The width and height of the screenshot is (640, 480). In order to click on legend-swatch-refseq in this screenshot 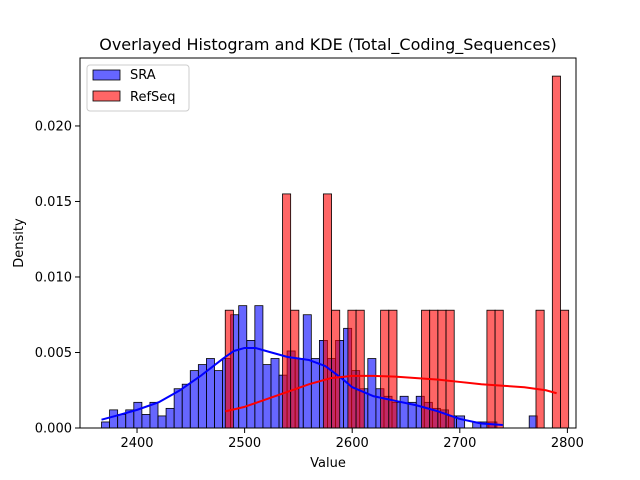, I will do `click(106, 96)`.